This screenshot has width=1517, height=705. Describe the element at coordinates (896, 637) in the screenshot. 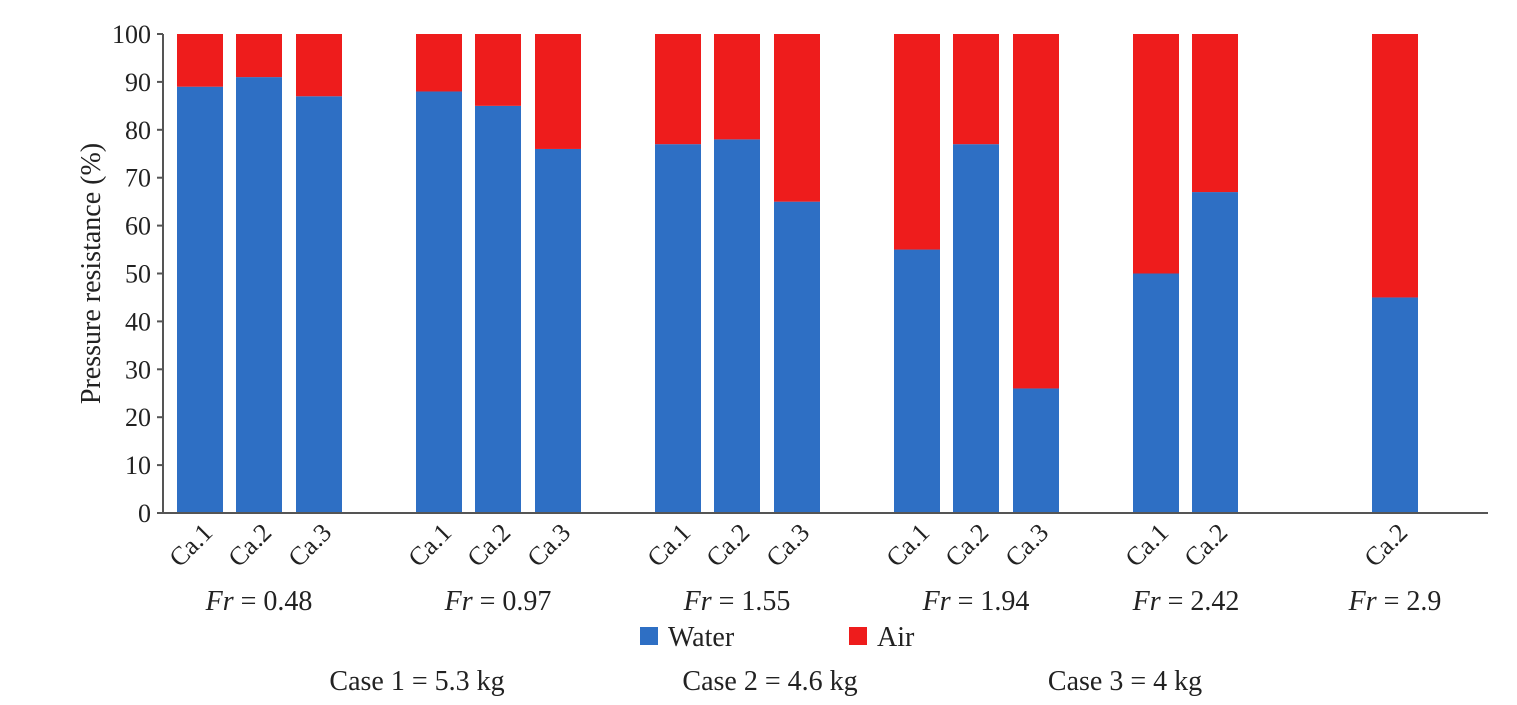

I see `legend-label-air: Air` at that location.